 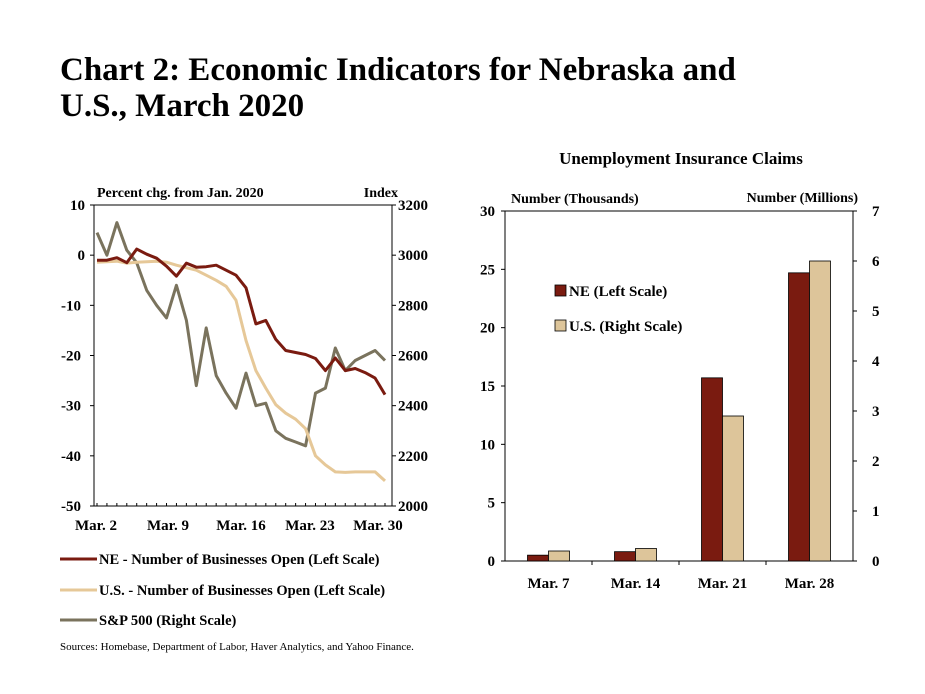 I want to click on bar-chart-title: Unemployment Insurance Claims, so click(x=681, y=158).